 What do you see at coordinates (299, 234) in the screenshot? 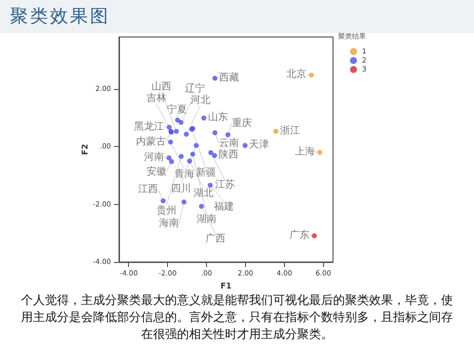
I see `annotation: 广东` at bounding box center [299, 234].